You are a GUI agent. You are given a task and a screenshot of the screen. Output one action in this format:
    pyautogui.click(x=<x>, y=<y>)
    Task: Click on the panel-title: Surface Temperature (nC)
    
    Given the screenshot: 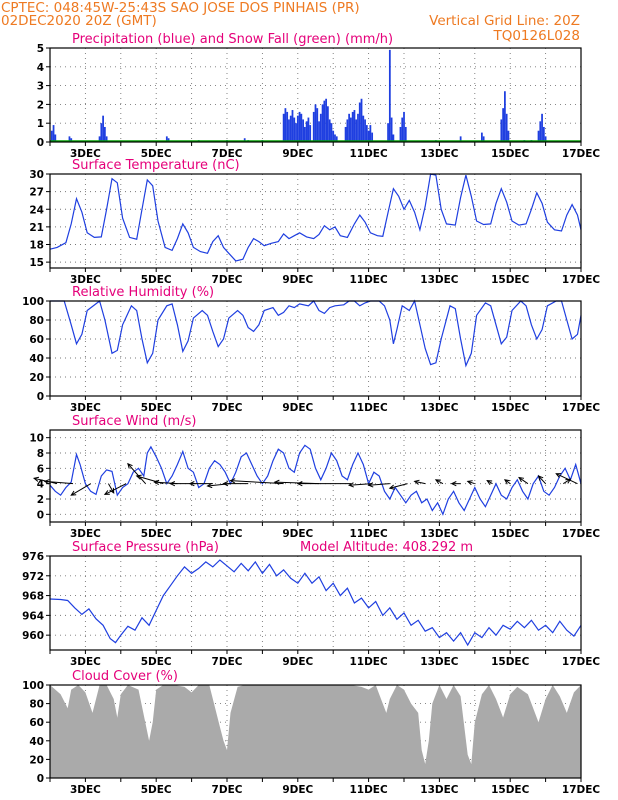 What is the action you would take?
    pyautogui.click(x=156, y=165)
    